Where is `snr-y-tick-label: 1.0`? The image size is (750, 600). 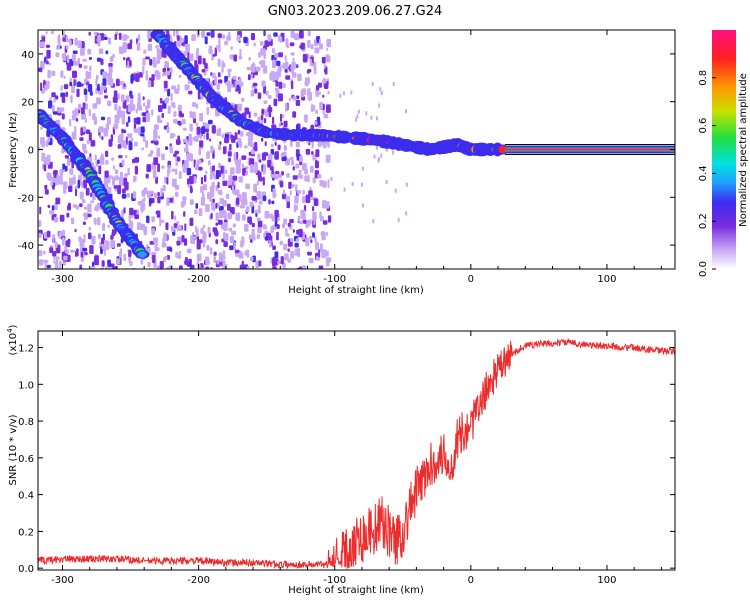
snr-y-tick-label: 1.0 is located at coordinates (26, 385).